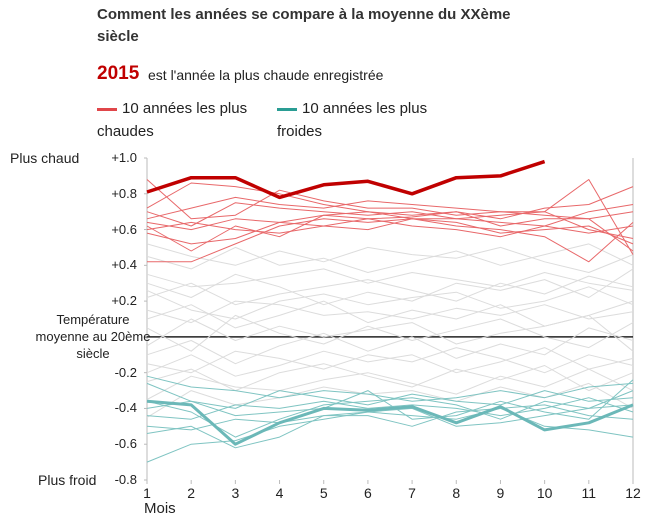 The width and height of the screenshot is (652, 516). I want to click on x-tick-label: 3, so click(235, 493).